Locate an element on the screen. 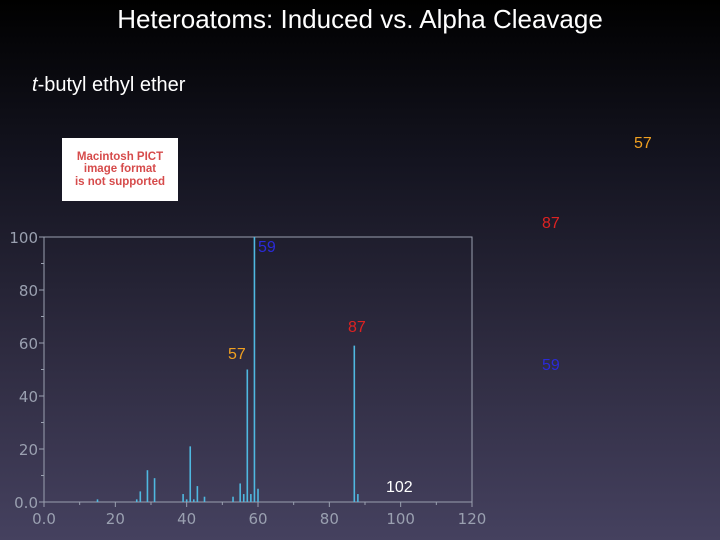 The height and width of the screenshot is (540, 720). slide-title: Heteroatoms: Induced vs. Alpha Cleavage is located at coordinates (360, 19).